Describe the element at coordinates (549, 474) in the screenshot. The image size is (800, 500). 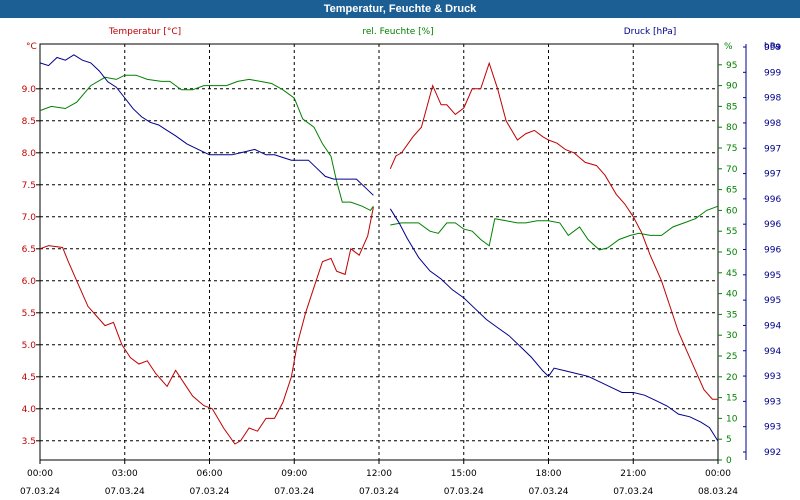
I see `time-tick-label: 18:00` at that location.